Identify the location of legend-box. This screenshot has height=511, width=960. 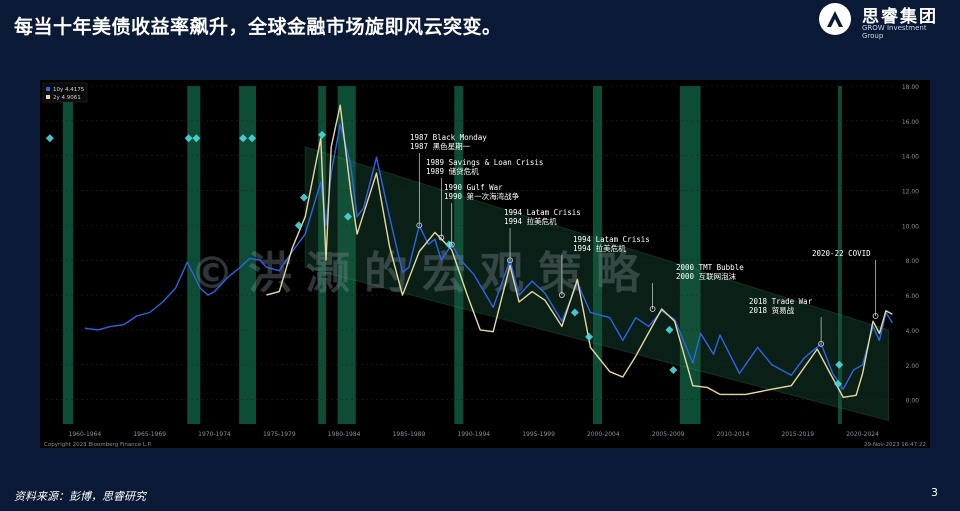
(65, 92).